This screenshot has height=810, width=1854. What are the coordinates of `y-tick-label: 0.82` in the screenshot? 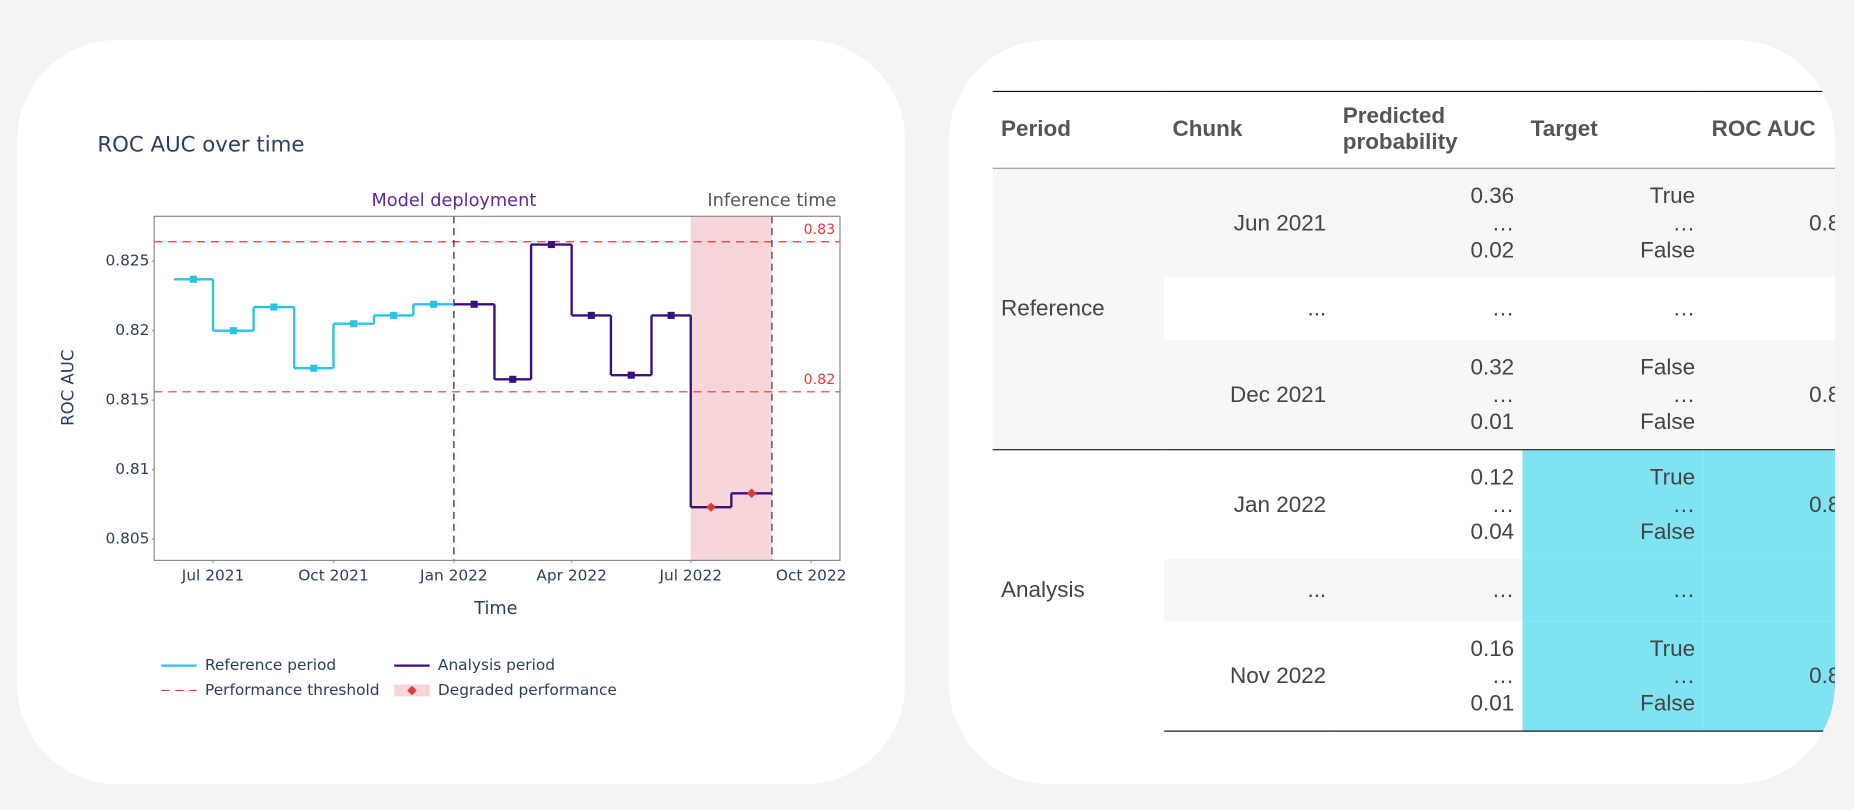 It's located at (132, 330).